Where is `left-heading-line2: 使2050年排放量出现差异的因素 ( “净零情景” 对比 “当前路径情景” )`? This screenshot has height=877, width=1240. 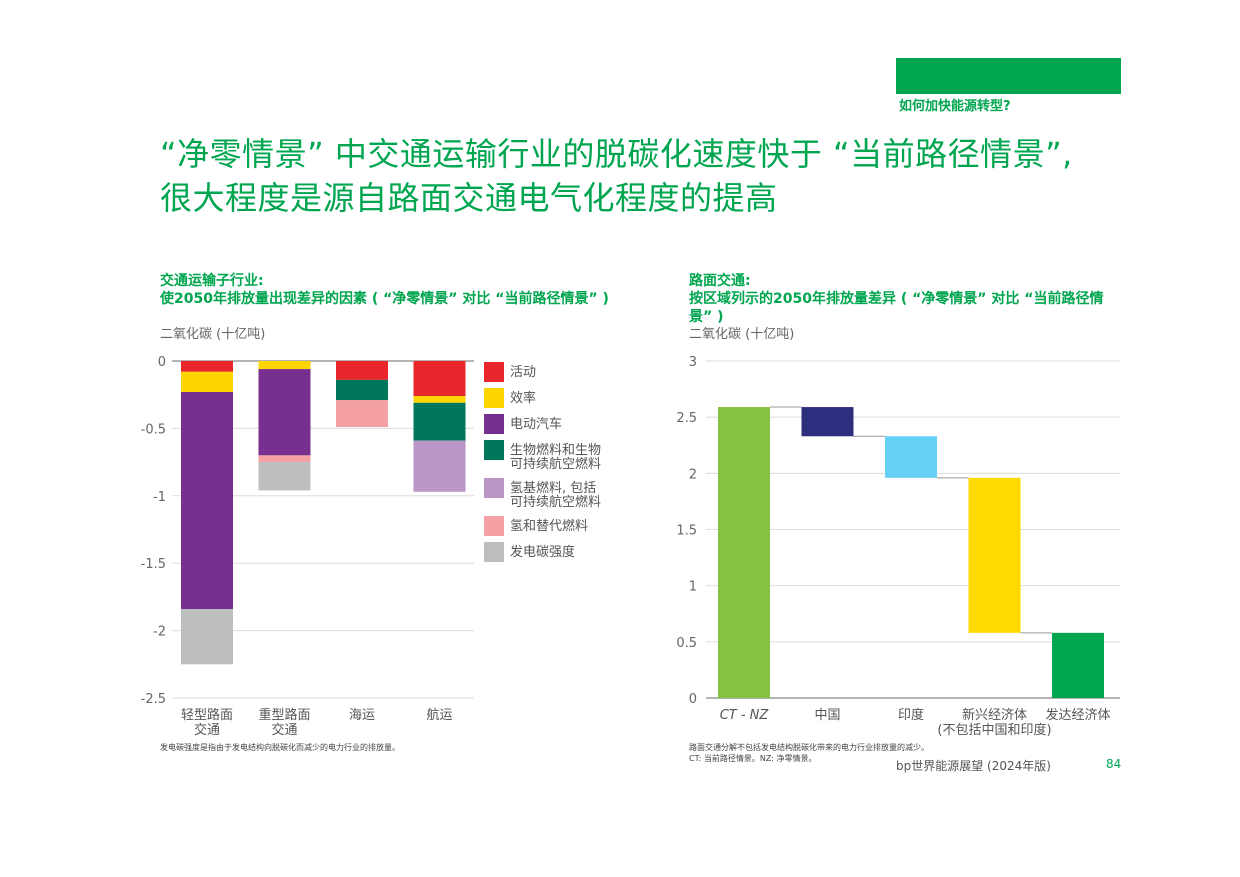
left-heading-line2: 使2050年排放量出现差异的因素 ( “净零情景” 对比 “当前路径情景” ) is located at coordinates (384, 299).